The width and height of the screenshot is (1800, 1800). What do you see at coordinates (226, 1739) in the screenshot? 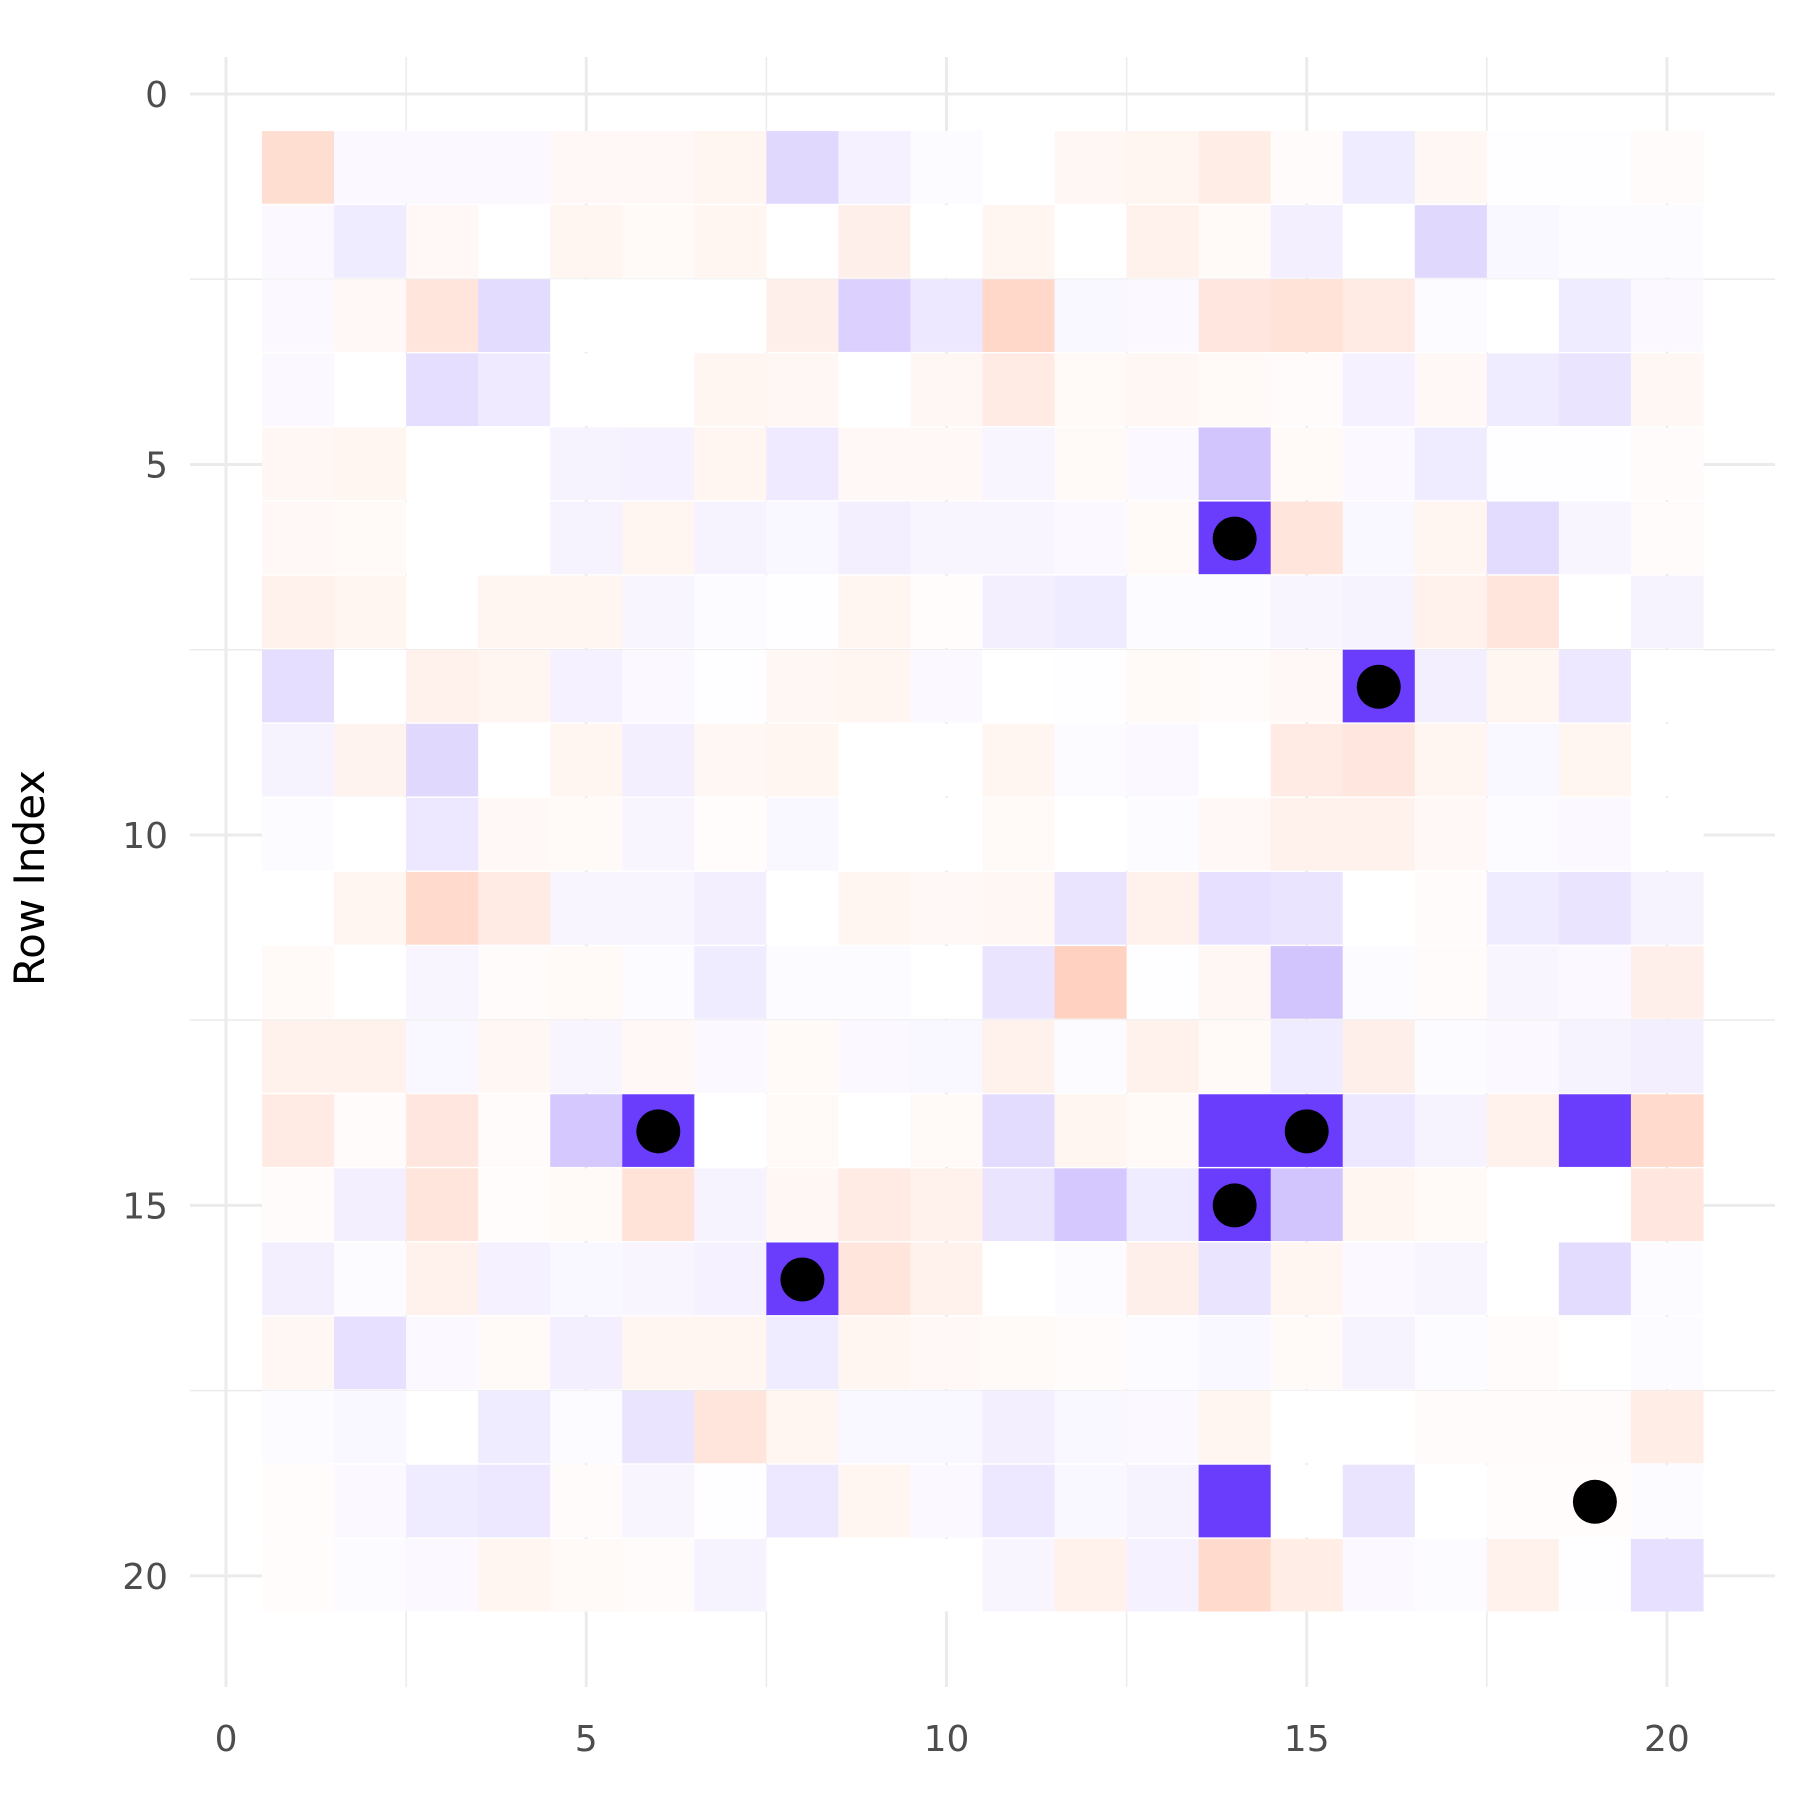
I see `x-tick-label: 0` at bounding box center [226, 1739].